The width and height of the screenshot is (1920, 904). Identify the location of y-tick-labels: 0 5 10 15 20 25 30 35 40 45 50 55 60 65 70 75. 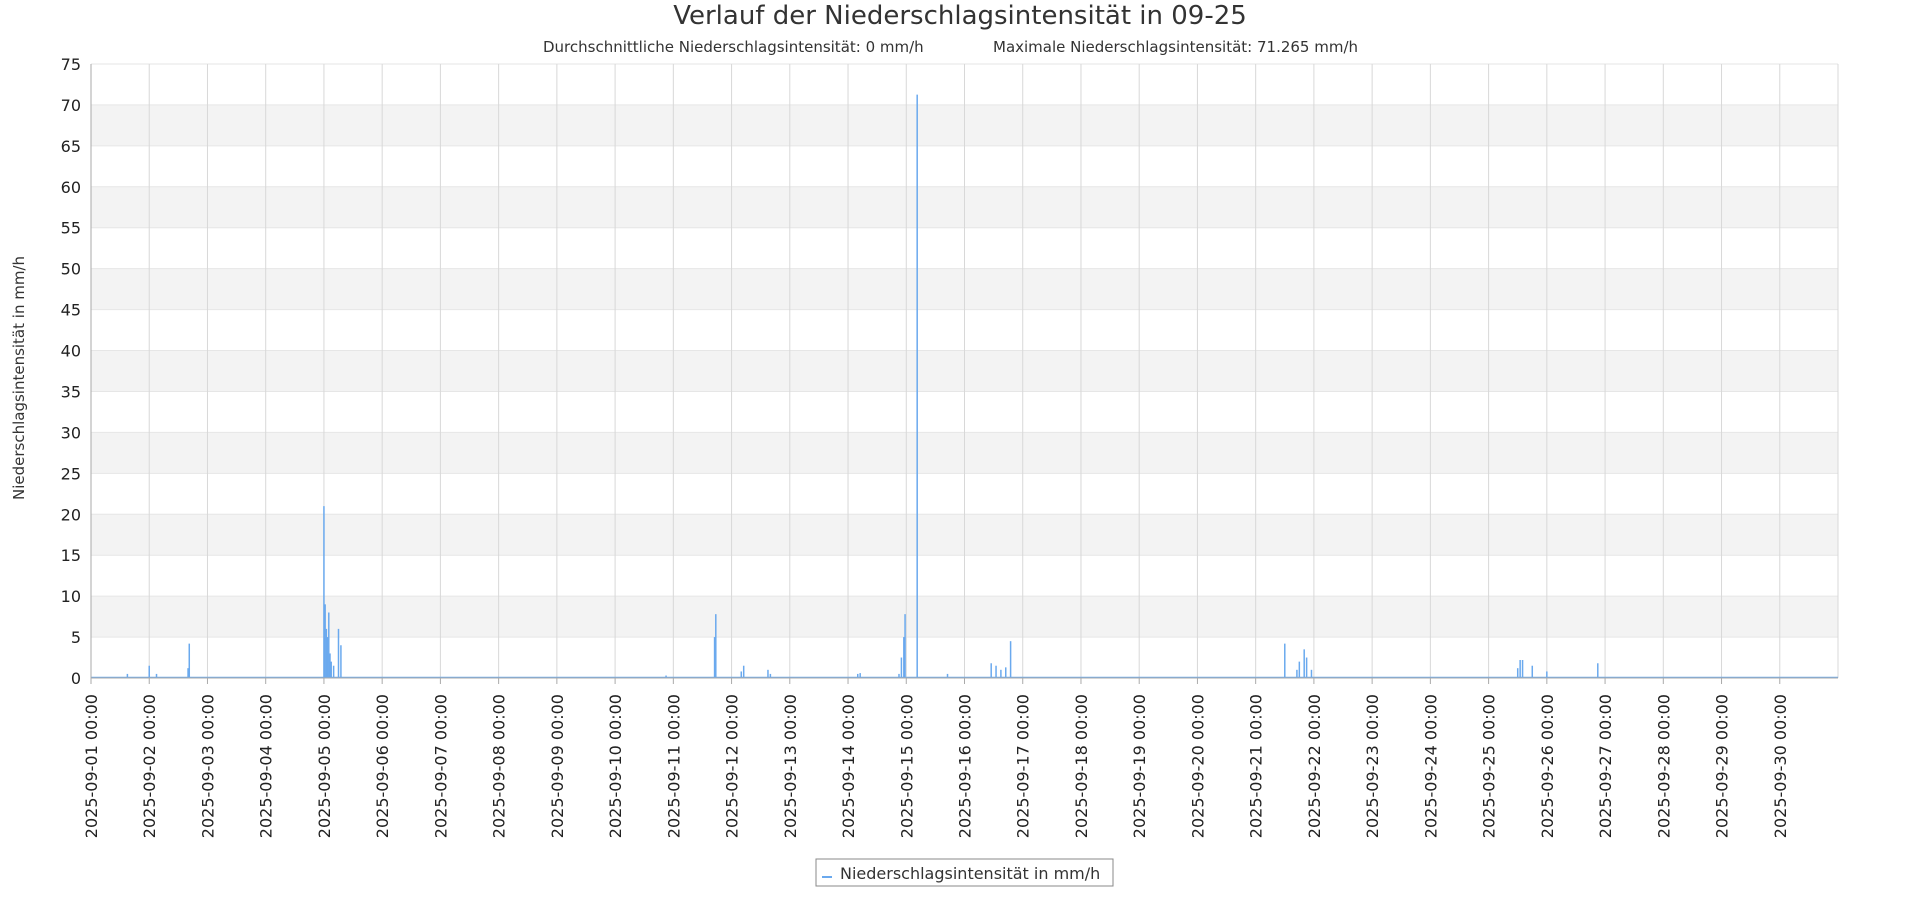
(71, 371).